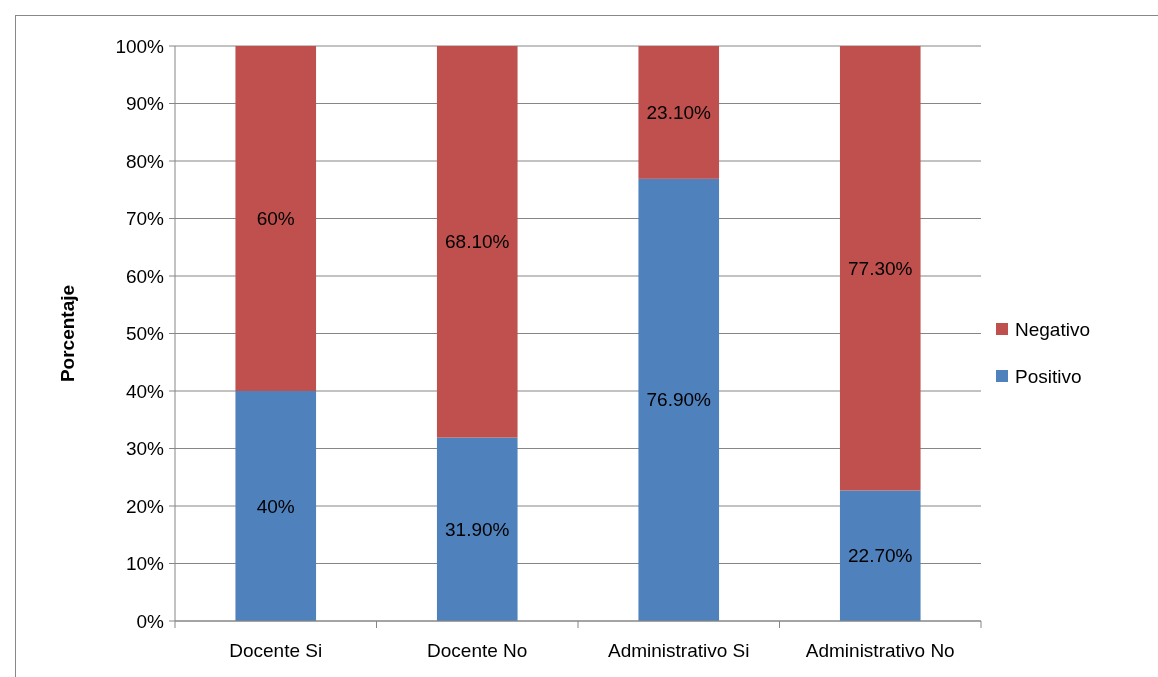  Describe the element at coordinates (145, 448) in the screenshot. I see `y-tick-label: 30%` at that location.